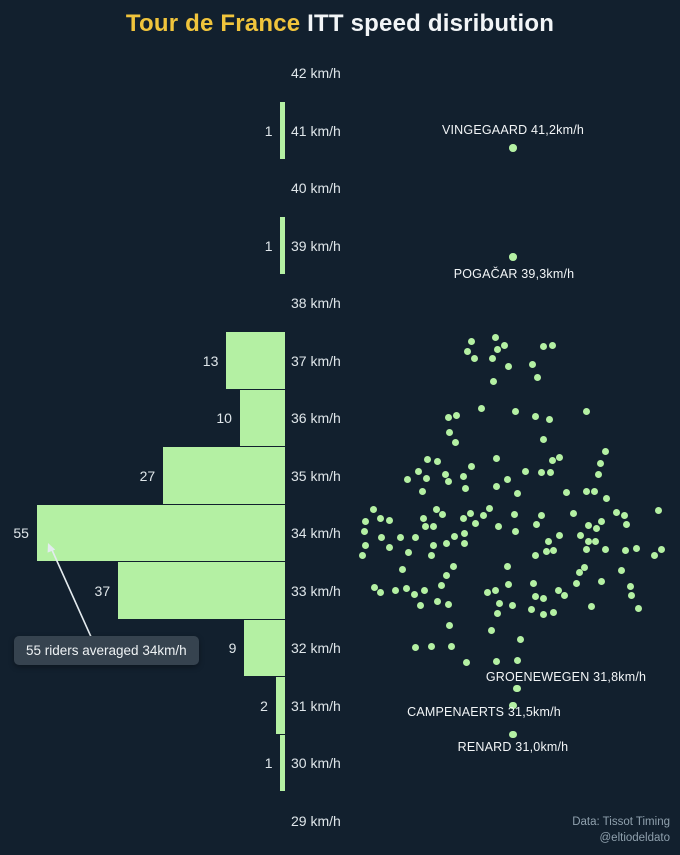  I want to click on y-tick-label-30: 30 km/h, so click(316, 763).